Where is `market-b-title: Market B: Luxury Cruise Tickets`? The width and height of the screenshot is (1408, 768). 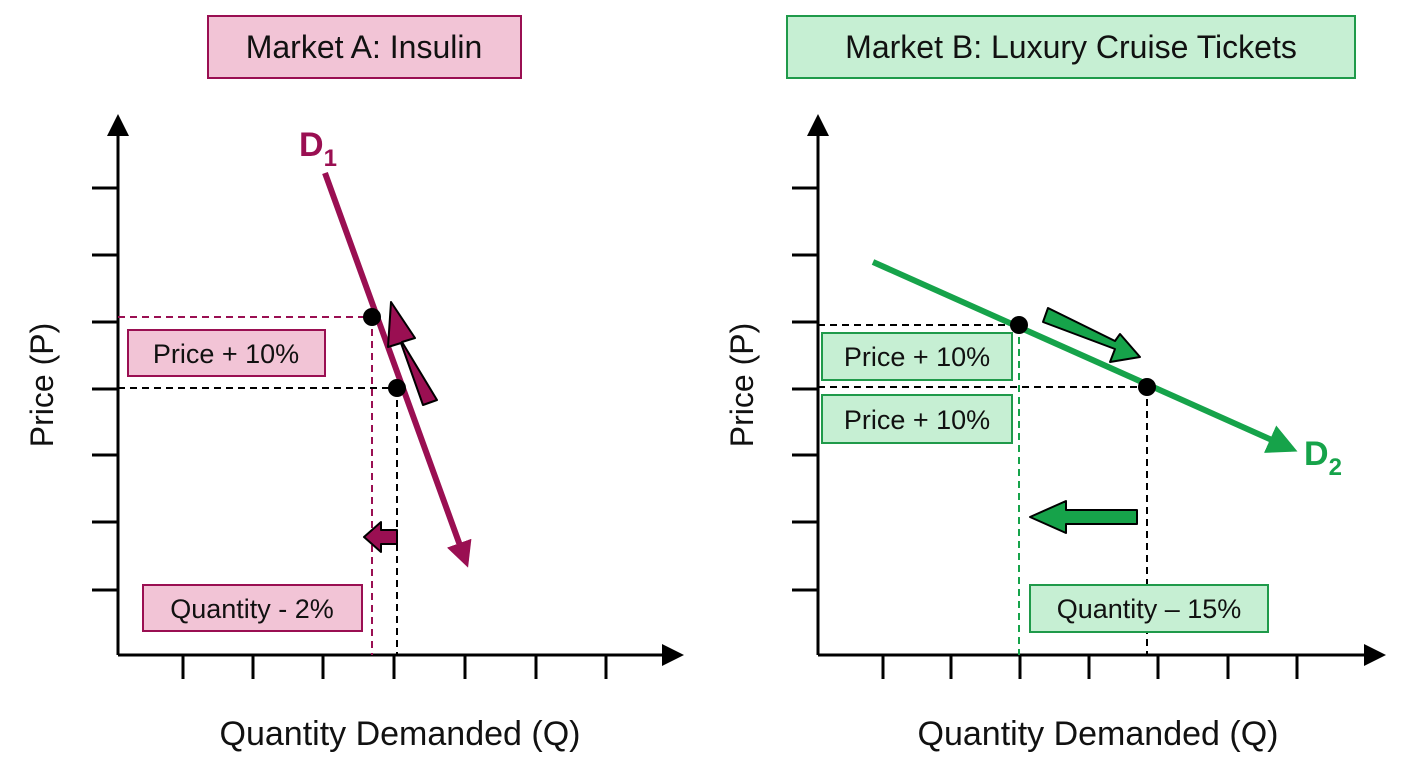
market-b-title: Market B: Luxury Cruise Tickets is located at coordinates (1071, 47).